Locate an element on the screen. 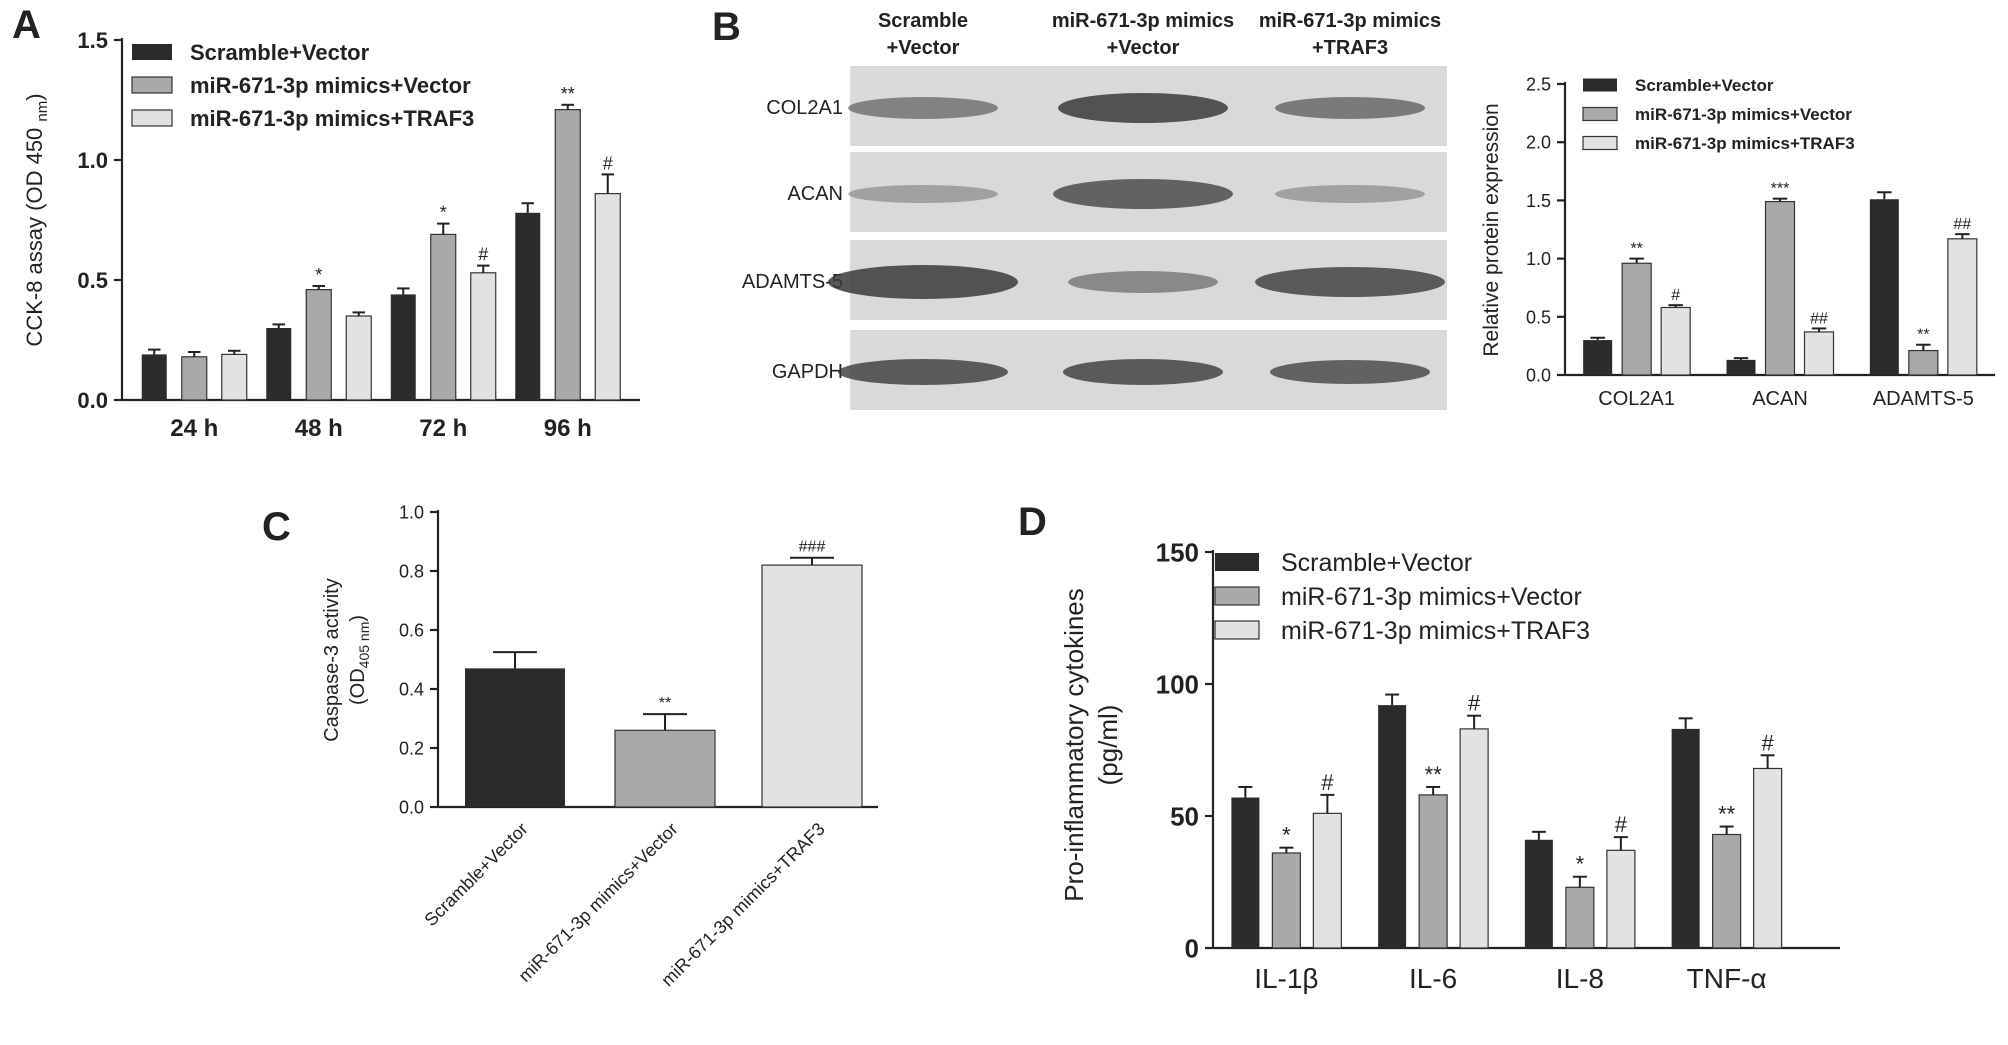  chart-d-y-axis-unit: (pg/ml) is located at coordinates (1108, 745).